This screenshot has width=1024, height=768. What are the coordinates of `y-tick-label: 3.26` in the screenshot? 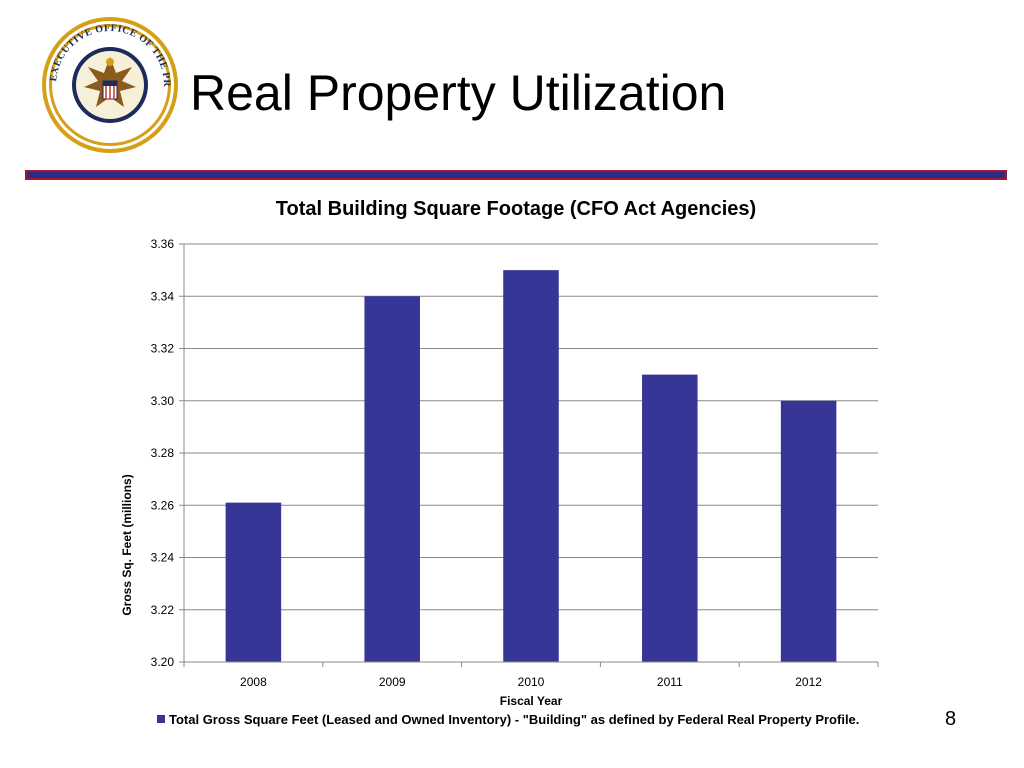 It's located at (163, 505).